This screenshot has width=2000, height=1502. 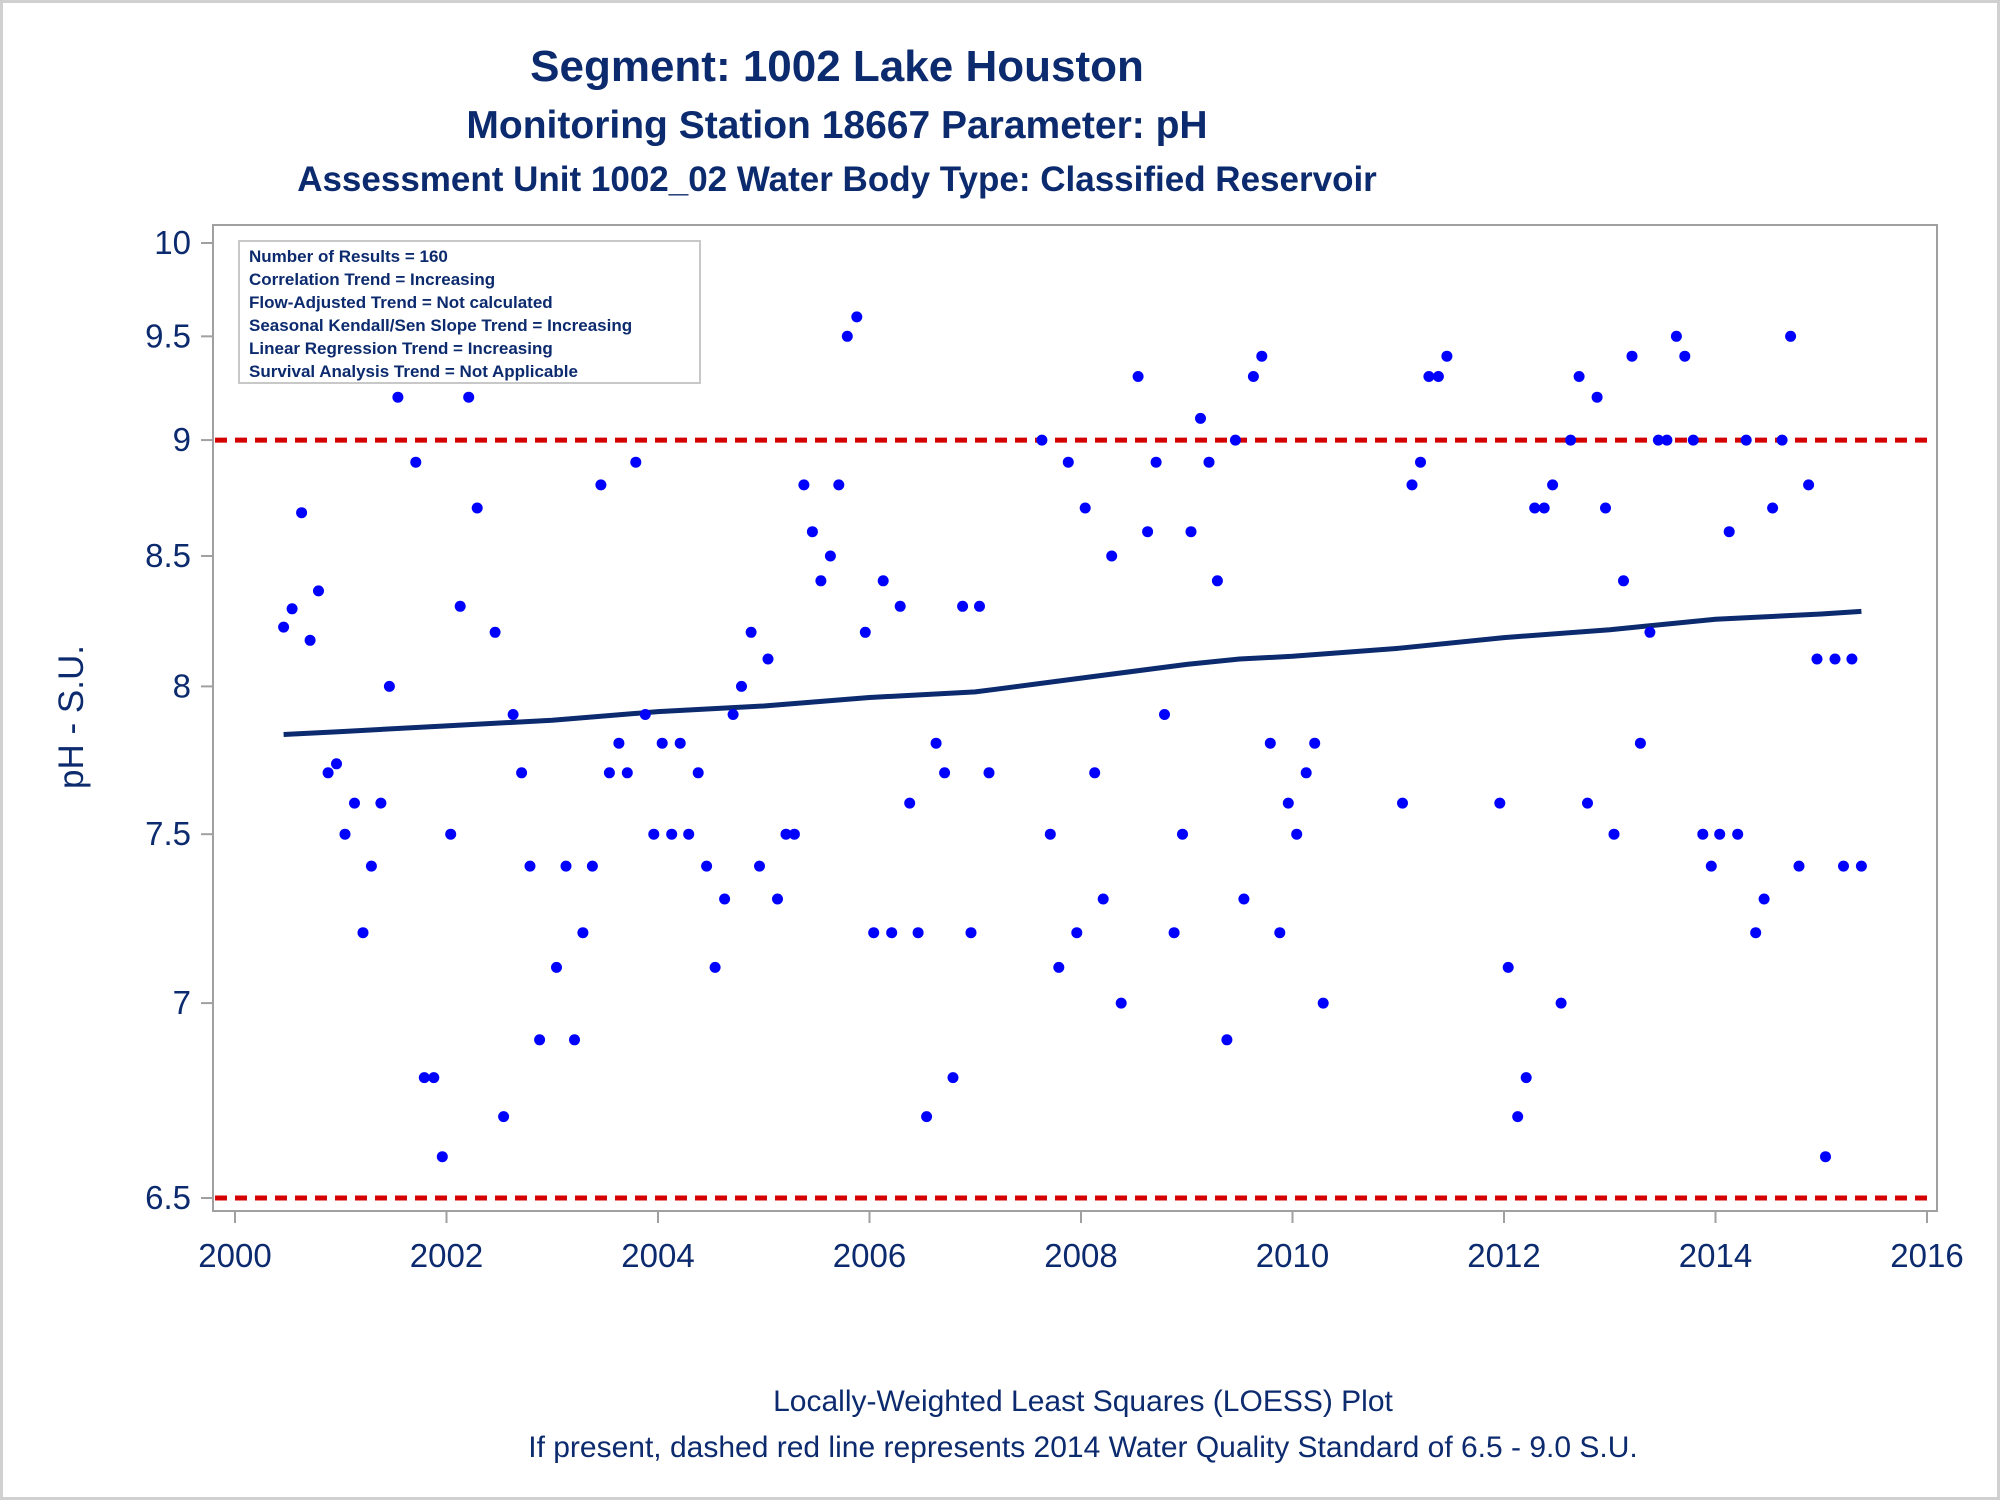 What do you see at coordinates (172, 242) in the screenshot?
I see `y-tick-label-10: 10` at bounding box center [172, 242].